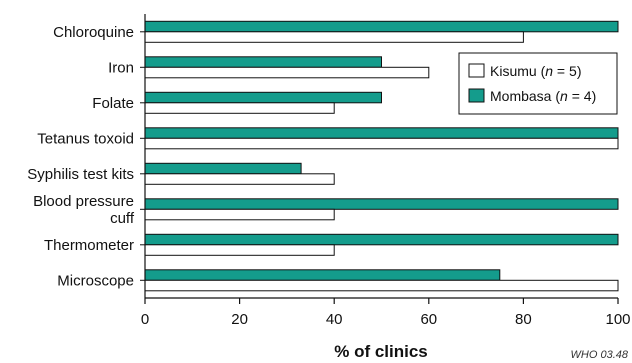  What do you see at coordinates (287, 72) in the screenshot?
I see `bar-kisumu-iron` at bounding box center [287, 72].